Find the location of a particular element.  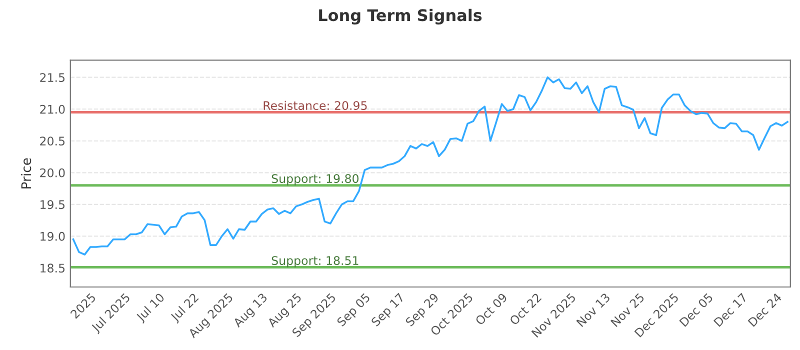

y-tick-label: 20.0 is located at coordinates (52, 173).